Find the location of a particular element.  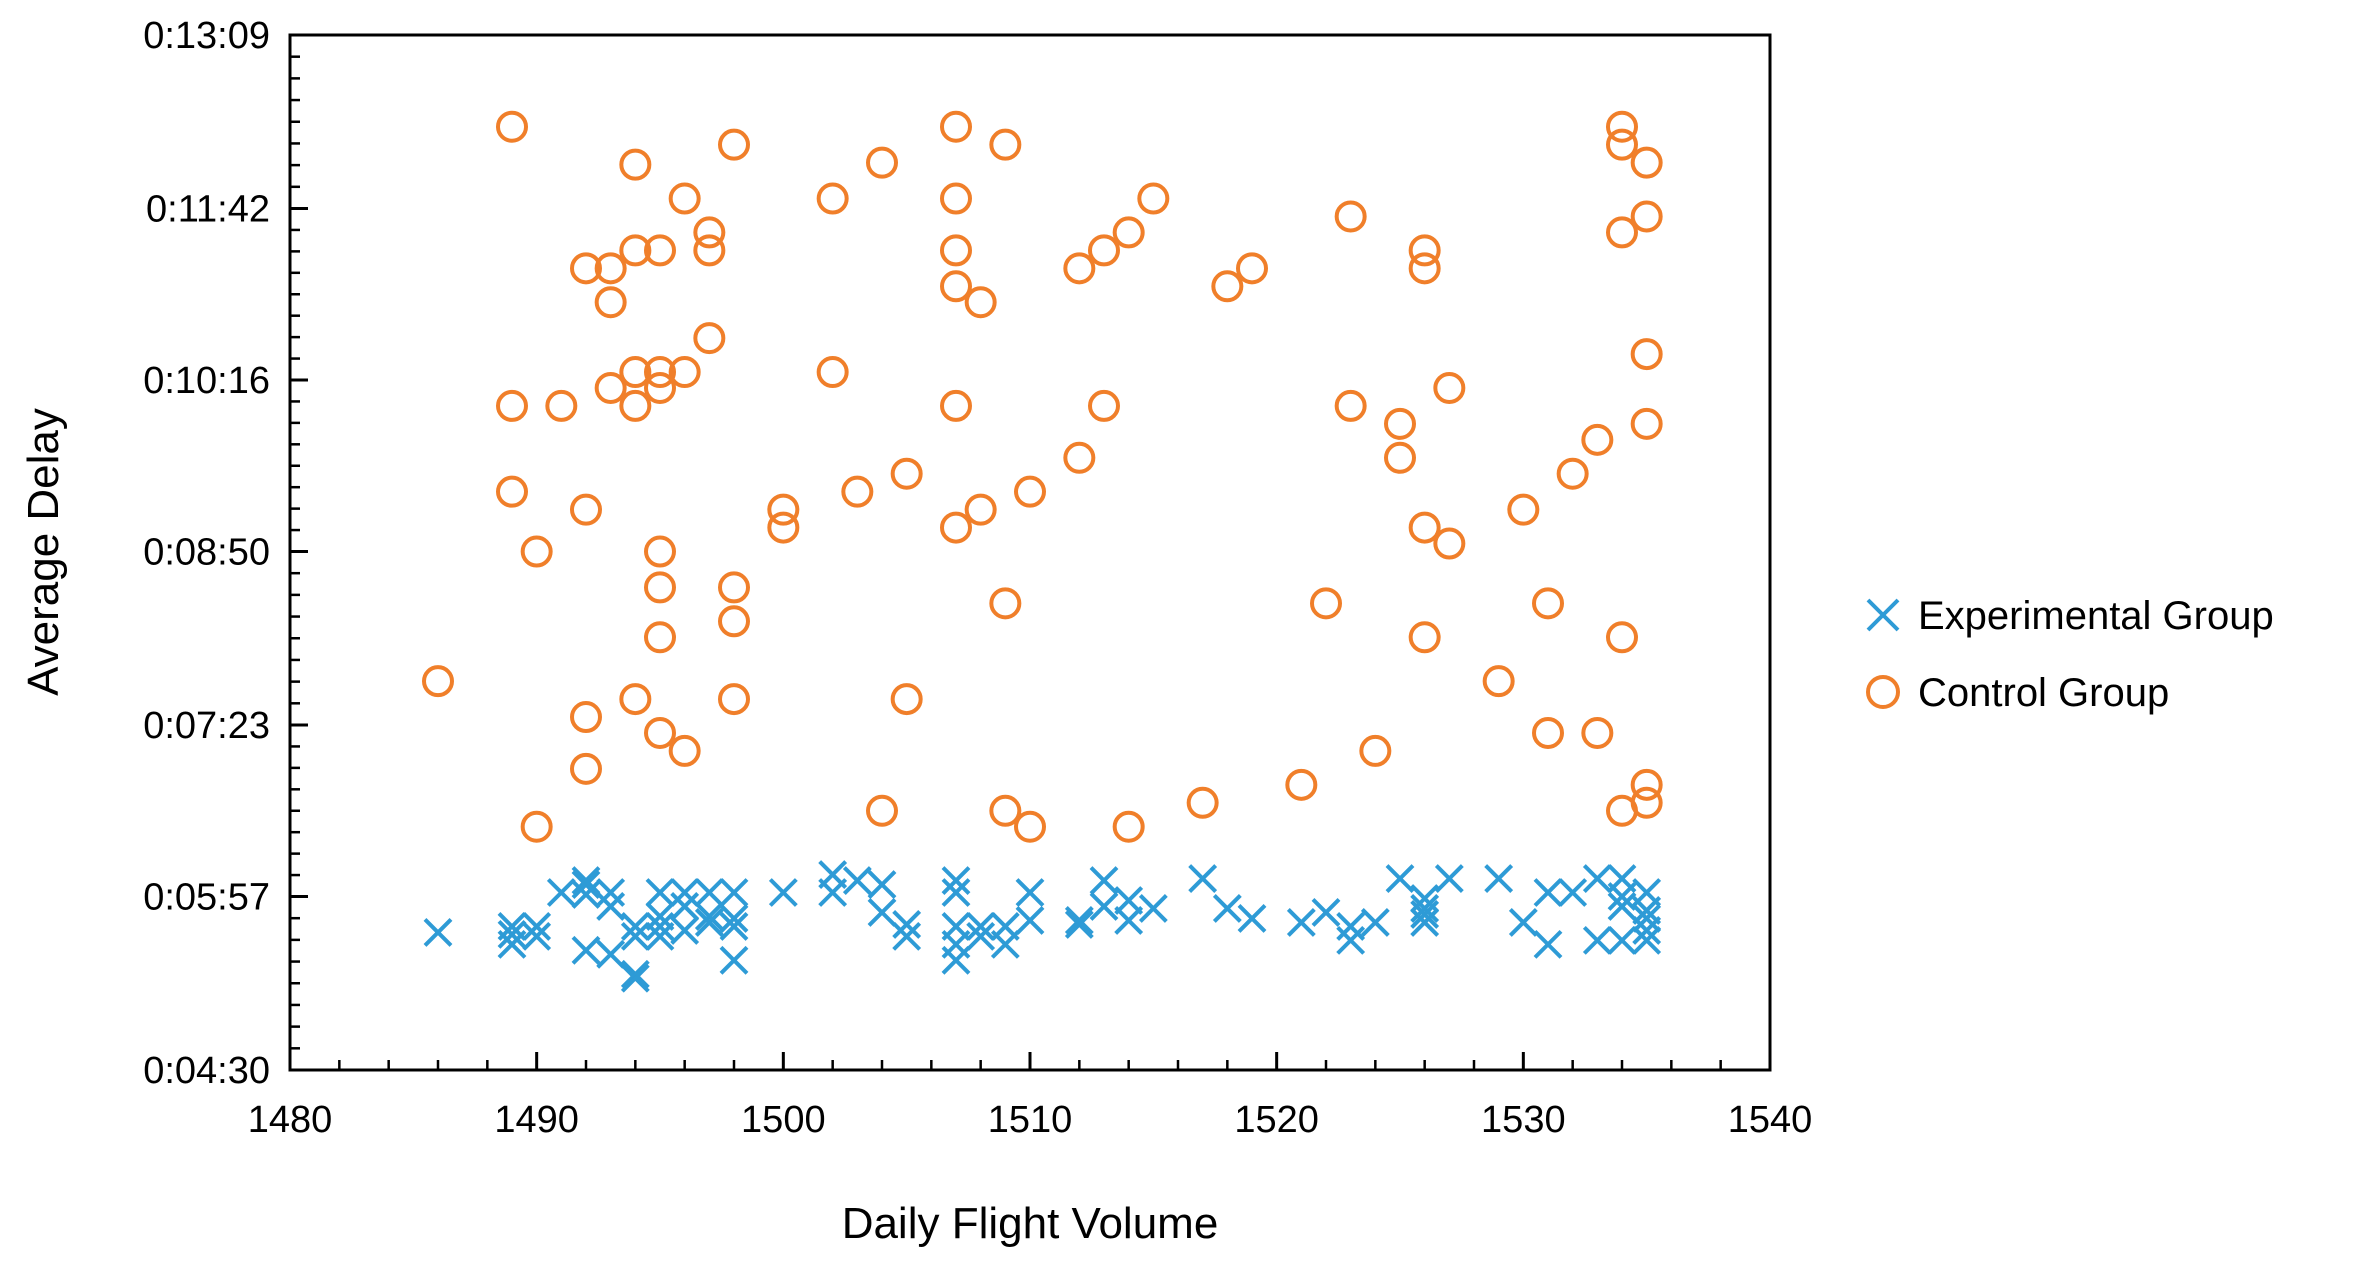

x-axis-title: Daily Flight Volume is located at coordinates (1030, 1223).